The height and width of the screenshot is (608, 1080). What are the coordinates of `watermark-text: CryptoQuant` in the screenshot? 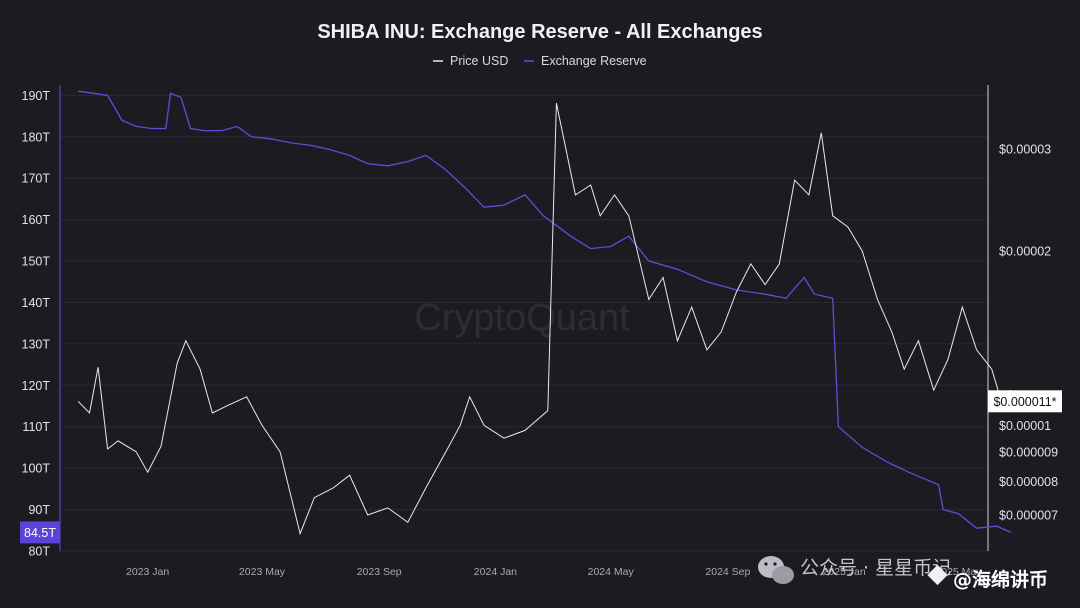 It's located at (522, 318).